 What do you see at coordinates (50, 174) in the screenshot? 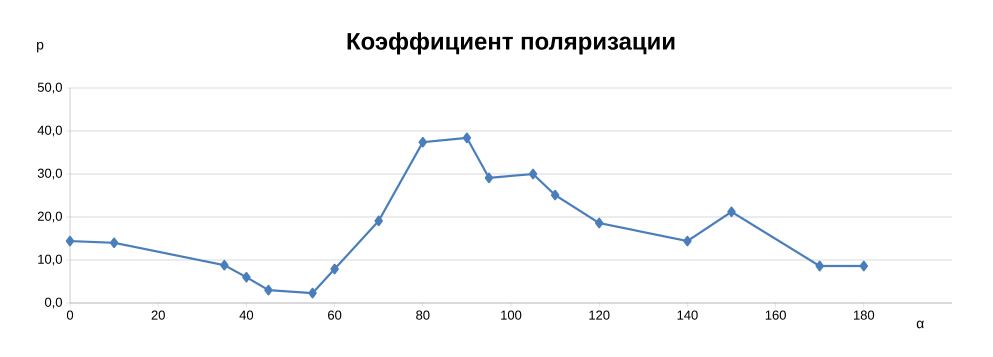
I see `y-tick-label: 30,0` at bounding box center [50, 174].